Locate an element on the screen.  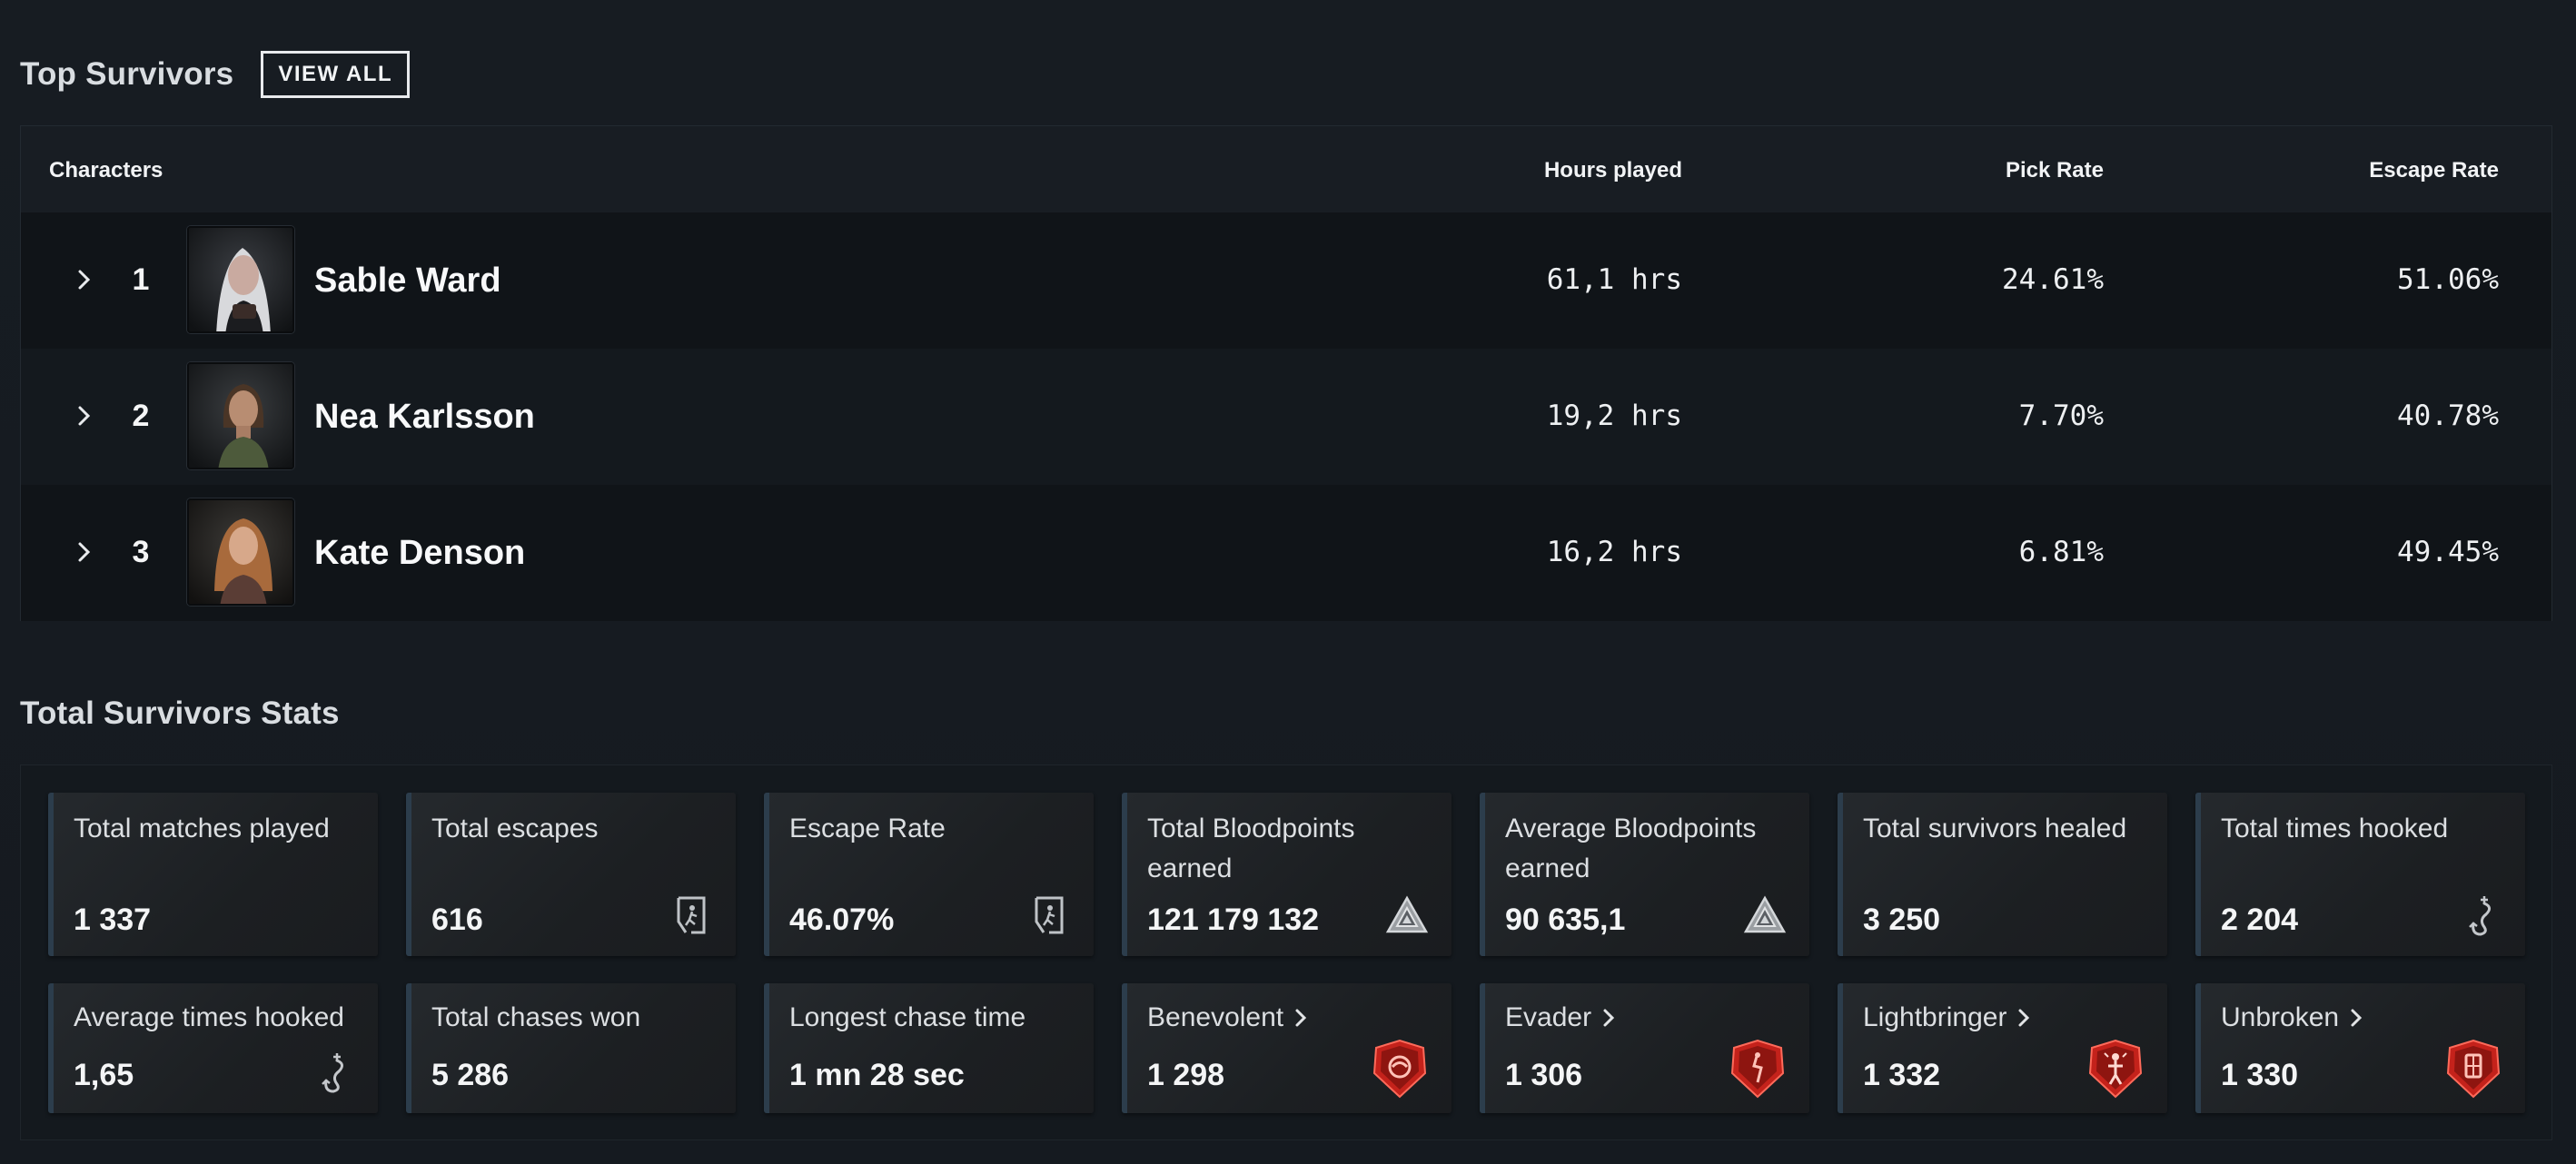
column-header-escape-rate: Escape Rate is located at coordinates (2434, 170).